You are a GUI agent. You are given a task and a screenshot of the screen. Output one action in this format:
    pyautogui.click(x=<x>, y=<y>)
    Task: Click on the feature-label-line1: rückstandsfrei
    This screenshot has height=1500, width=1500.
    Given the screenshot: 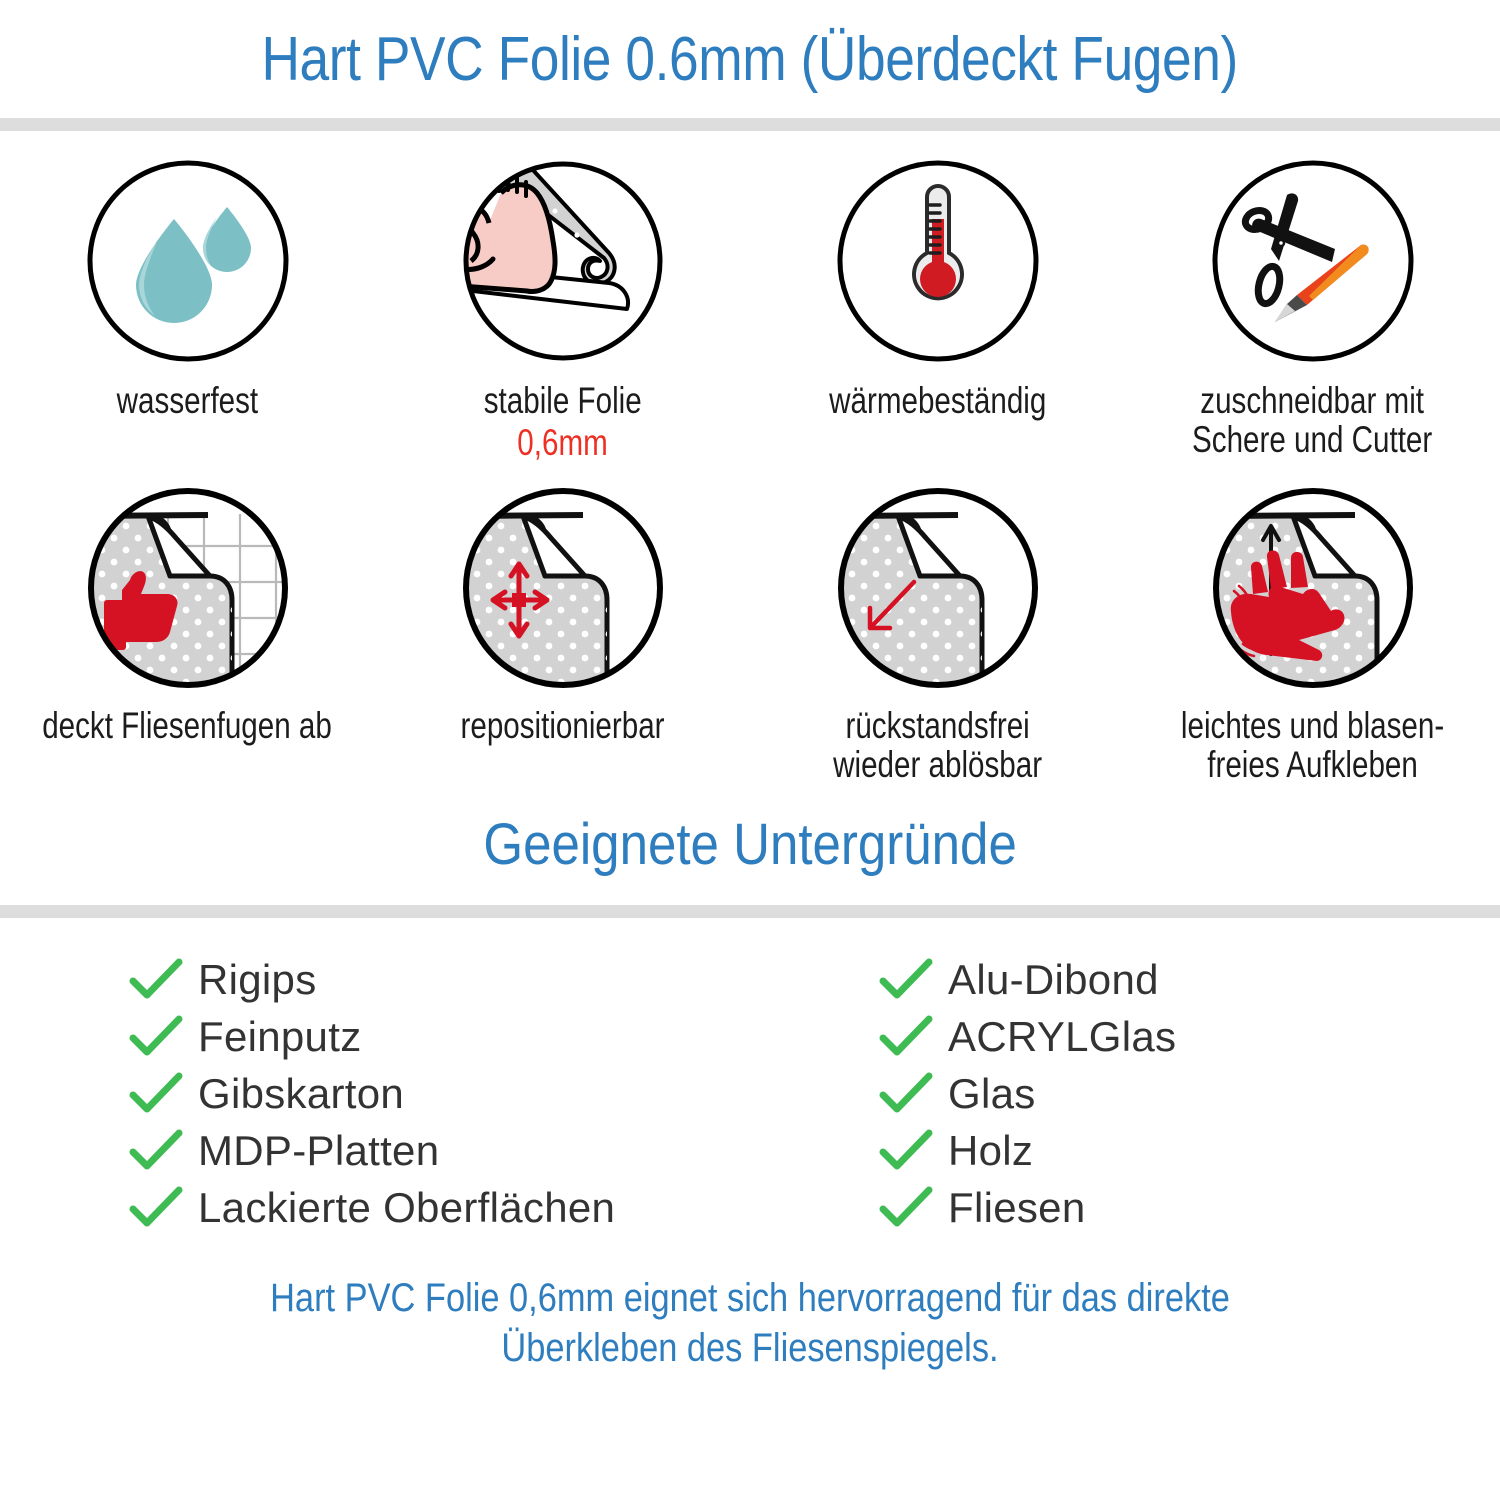 What is the action you would take?
    pyautogui.click(x=937, y=726)
    